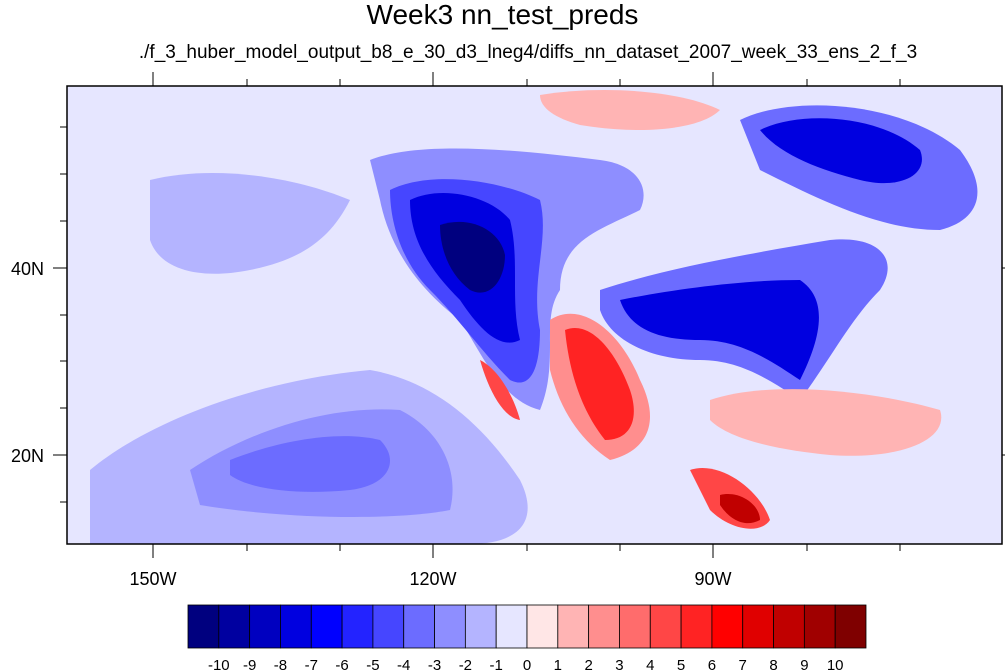 The height and width of the screenshot is (672, 1005). I want to click on colorbar-label: -7, so click(311, 664).